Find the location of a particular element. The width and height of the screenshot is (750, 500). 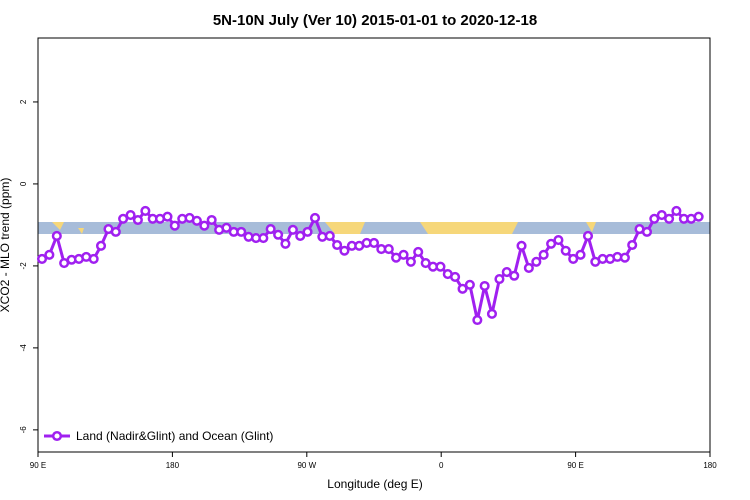

y-tick-label: -4 is located at coordinates (23, 348).